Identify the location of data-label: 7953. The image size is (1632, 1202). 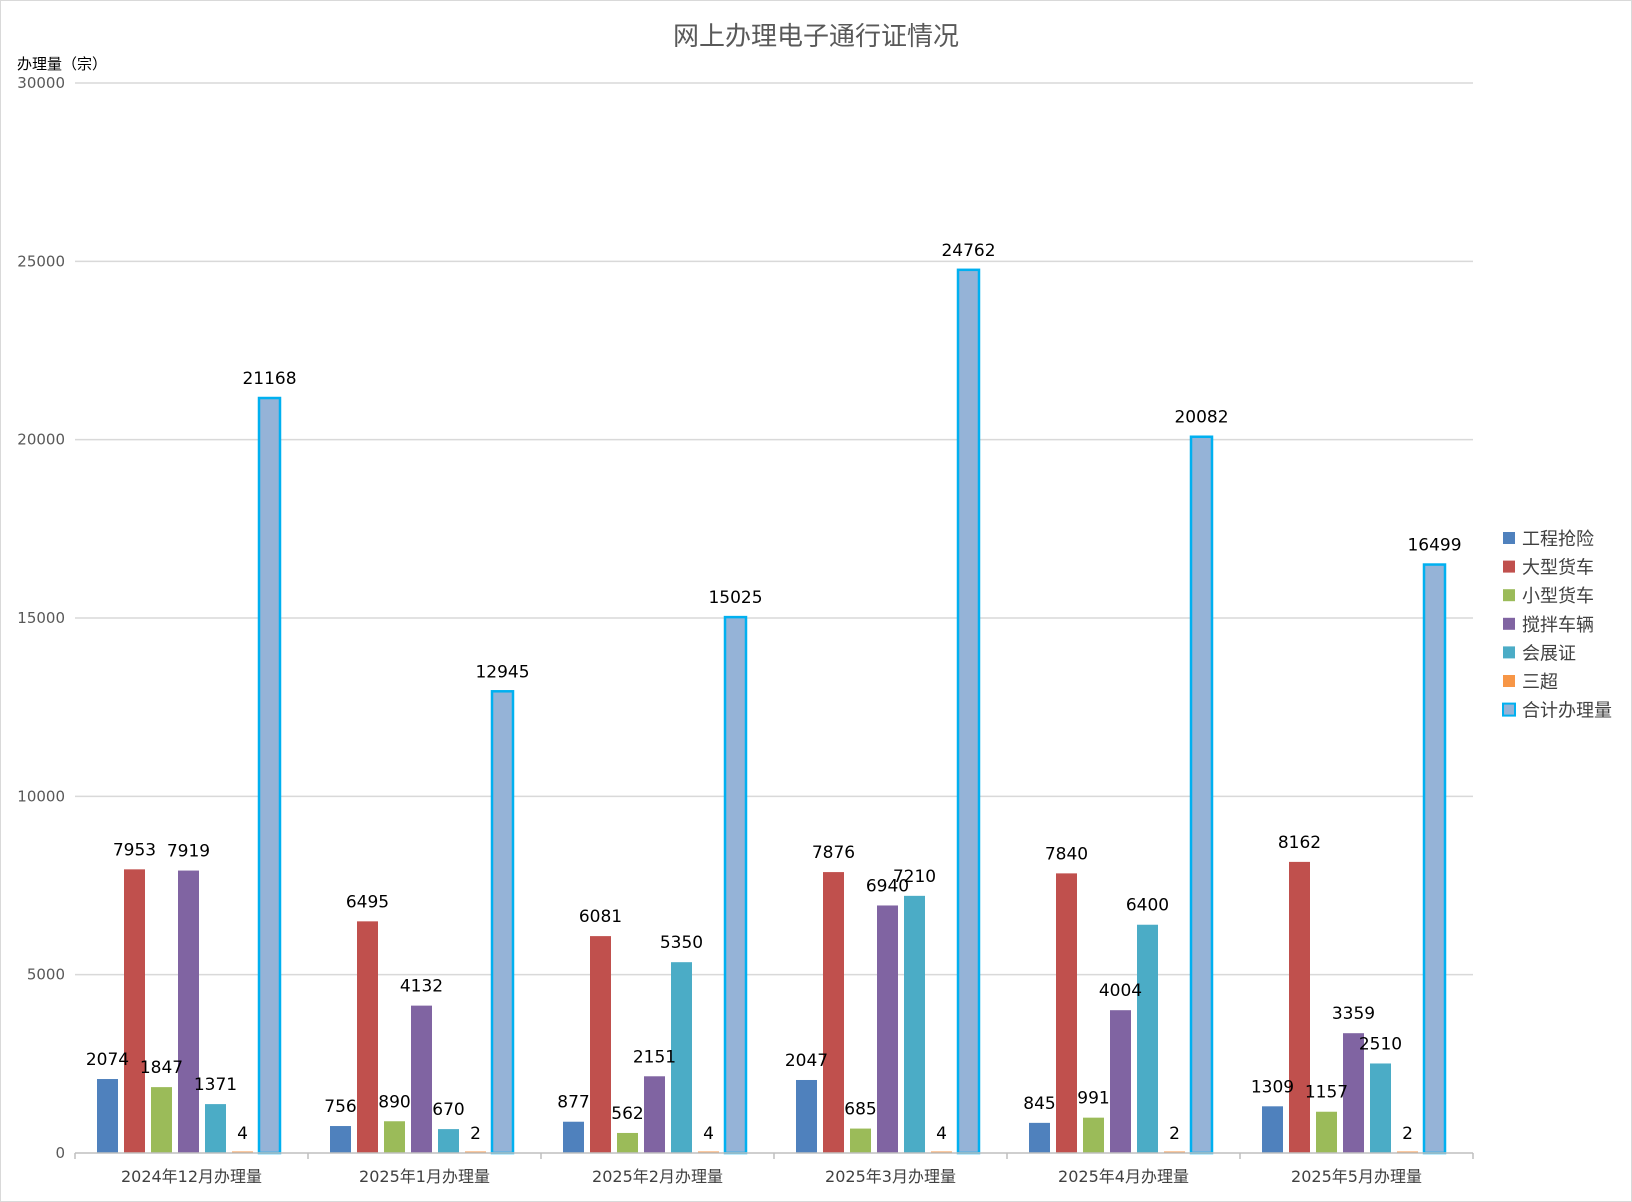
(134, 850).